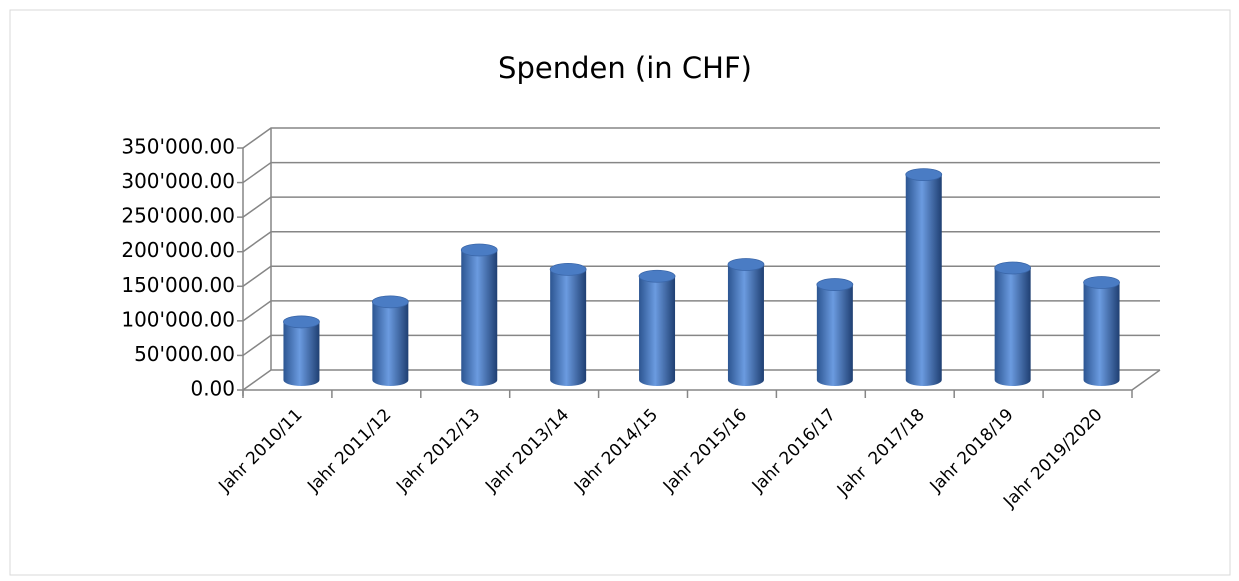 The width and height of the screenshot is (1239, 581). What do you see at coordinates (178, 250) in the screenshot?
I see `y-tick-label: 200'000.00` at bounding box center [178, 250].